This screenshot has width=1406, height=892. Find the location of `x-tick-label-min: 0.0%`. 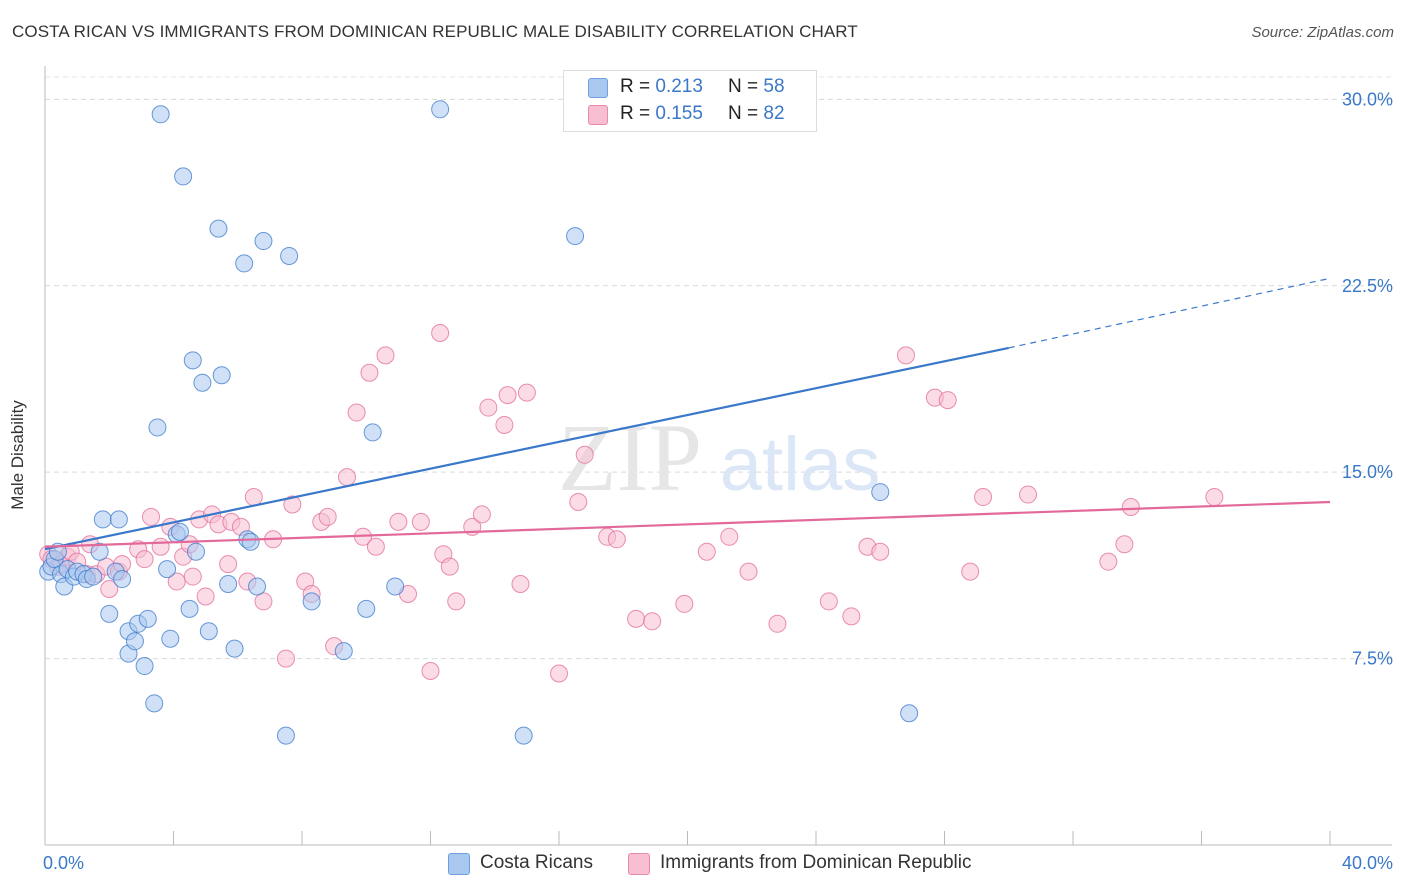

x-tick-label-min: 0.0% is located at coordinates (63, 863).